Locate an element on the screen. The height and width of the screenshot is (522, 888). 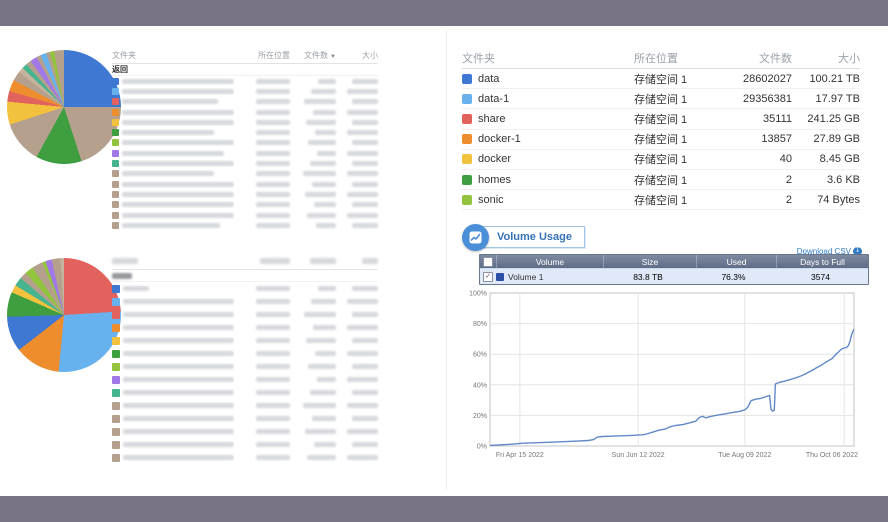
column-header-used: Used is located at coordinates (736, 261).